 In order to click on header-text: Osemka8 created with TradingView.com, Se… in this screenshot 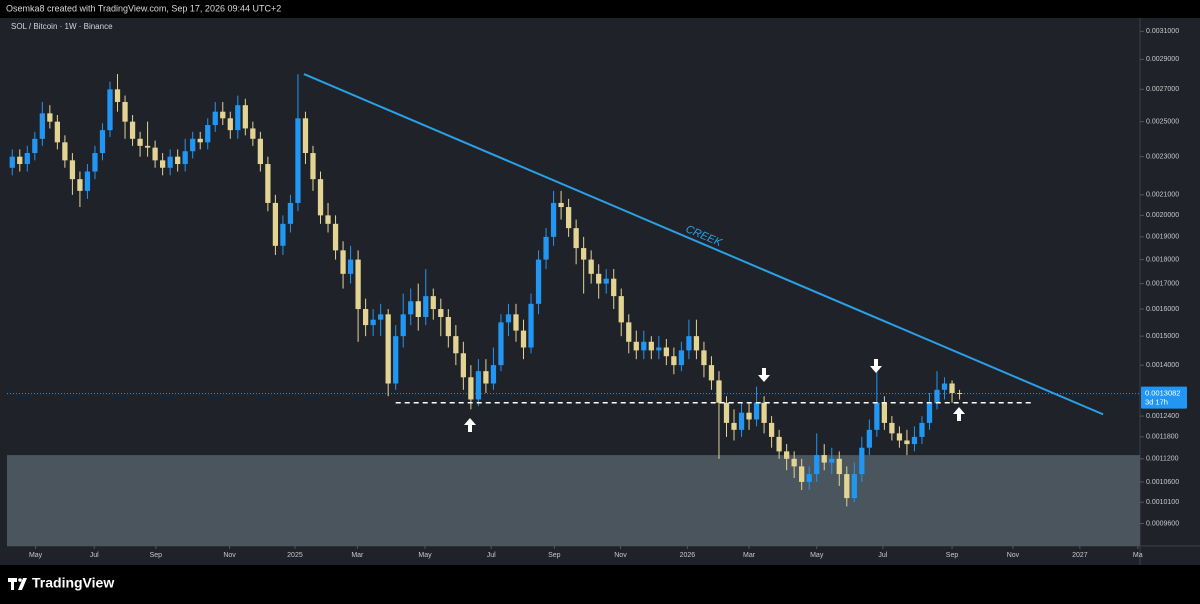, I will do `click(143, 8)`.